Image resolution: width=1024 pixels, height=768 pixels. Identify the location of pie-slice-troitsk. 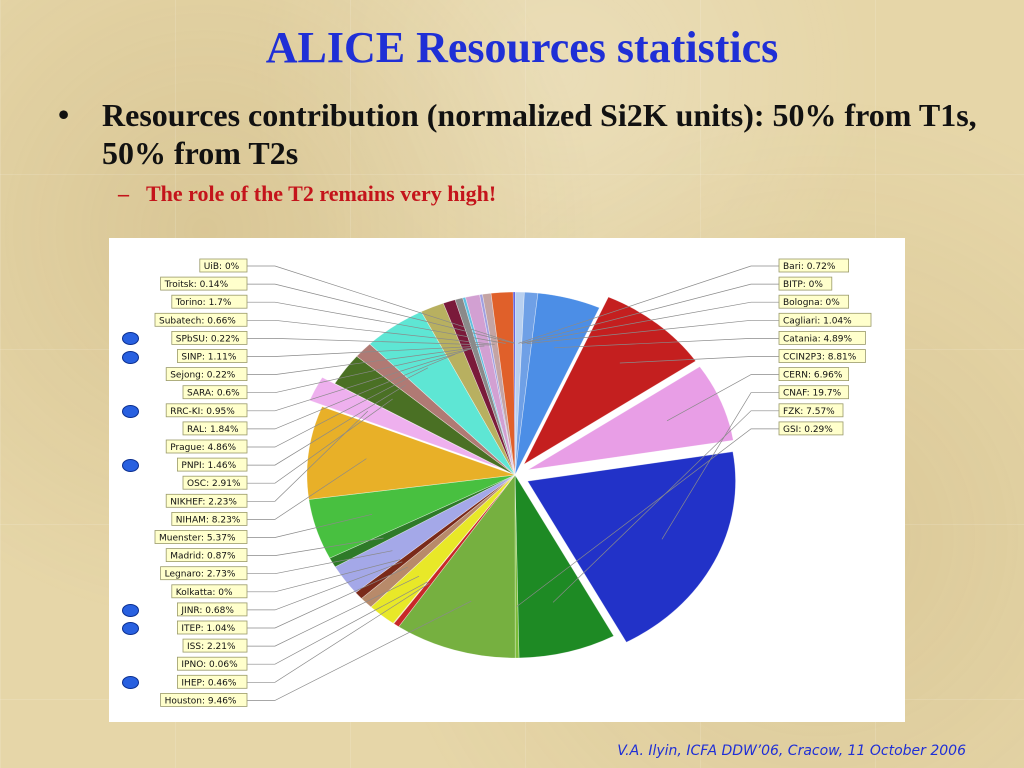
(514, 383).